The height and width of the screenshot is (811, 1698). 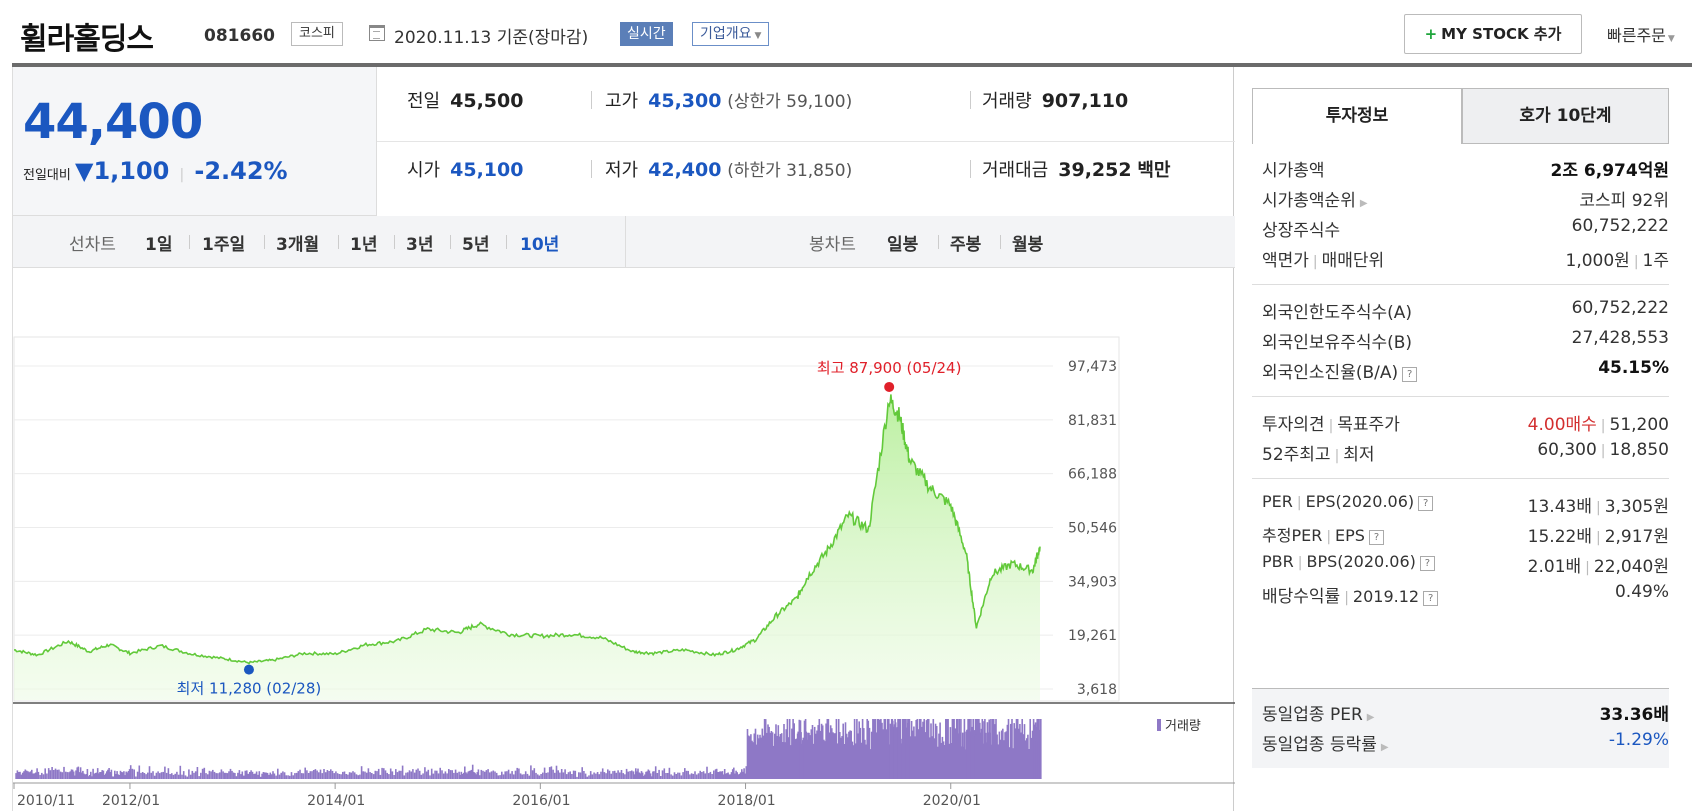 I want to click on x-tick-label: 2012/01, so click(x=131, y=801).